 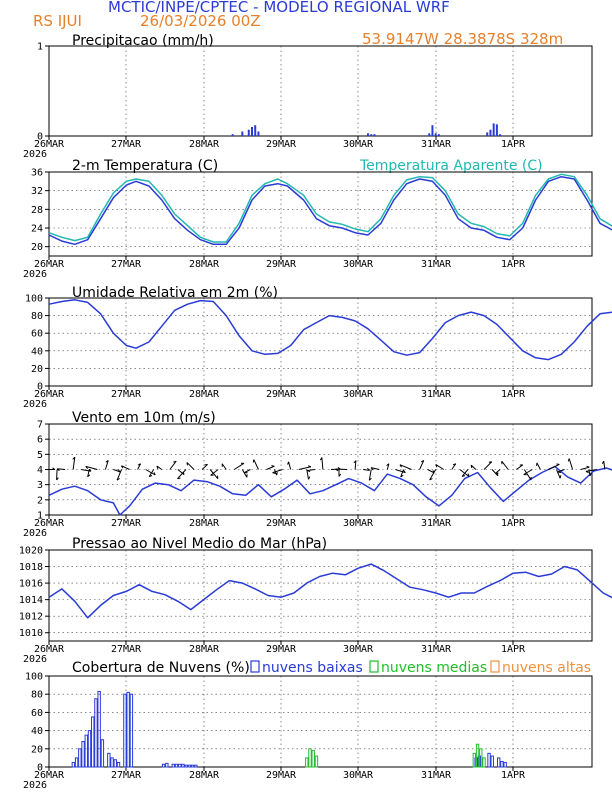 I want to click on precip-xtick-label: 26MAR, so click(x=49, y=144).